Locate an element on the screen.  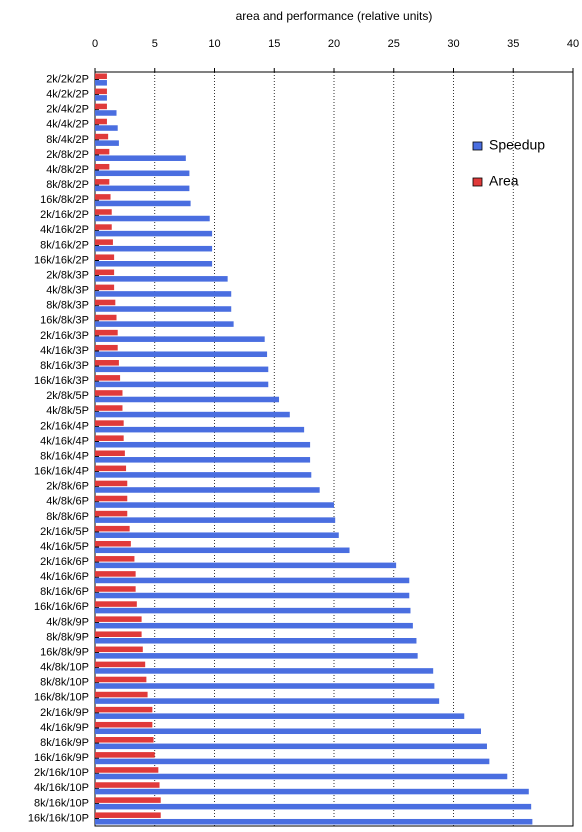
x-tick-label: 5 is located at coordinates (155, 44).